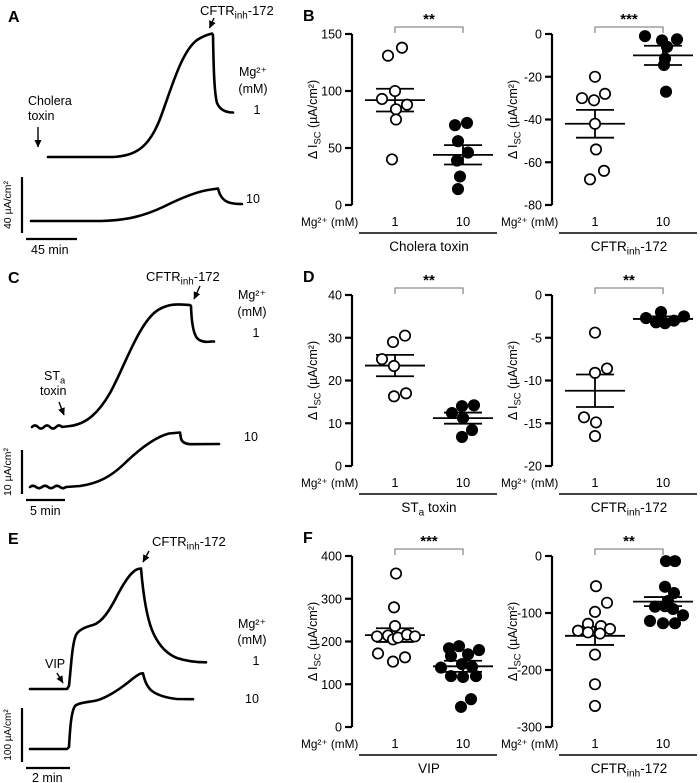  I want to click on y-tick-label: -100, so click(529, 614).